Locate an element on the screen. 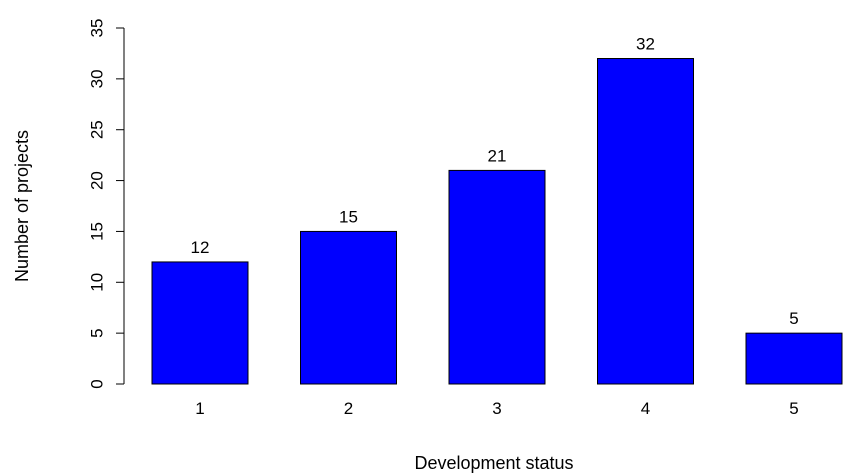  y-axis-tick-label-10: 10 is located at coordinates (96, 282).